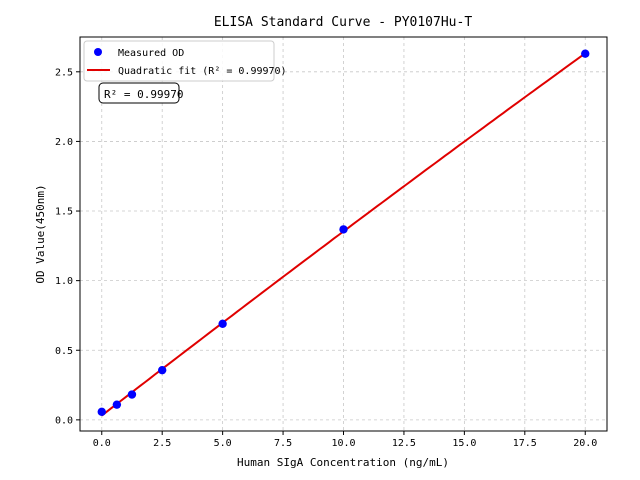  I want to click on r2-annotation-text: R² = 0.99970, so click(143, 94).